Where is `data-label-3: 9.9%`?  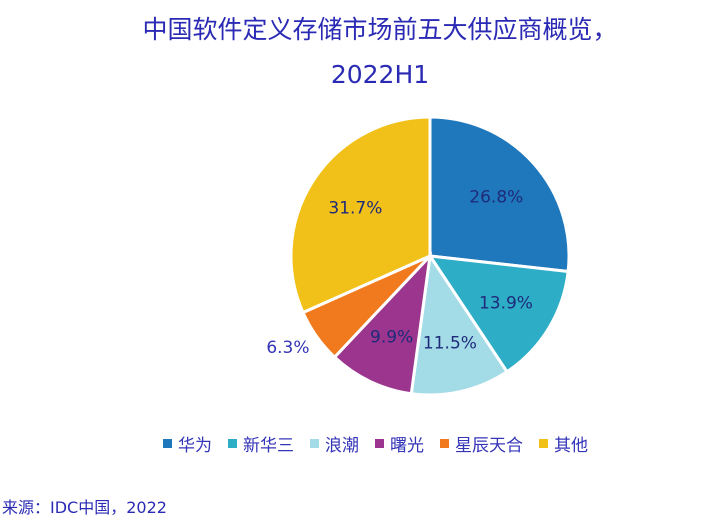
data-label-3: 9.9% is located at coordinates (391, 337).